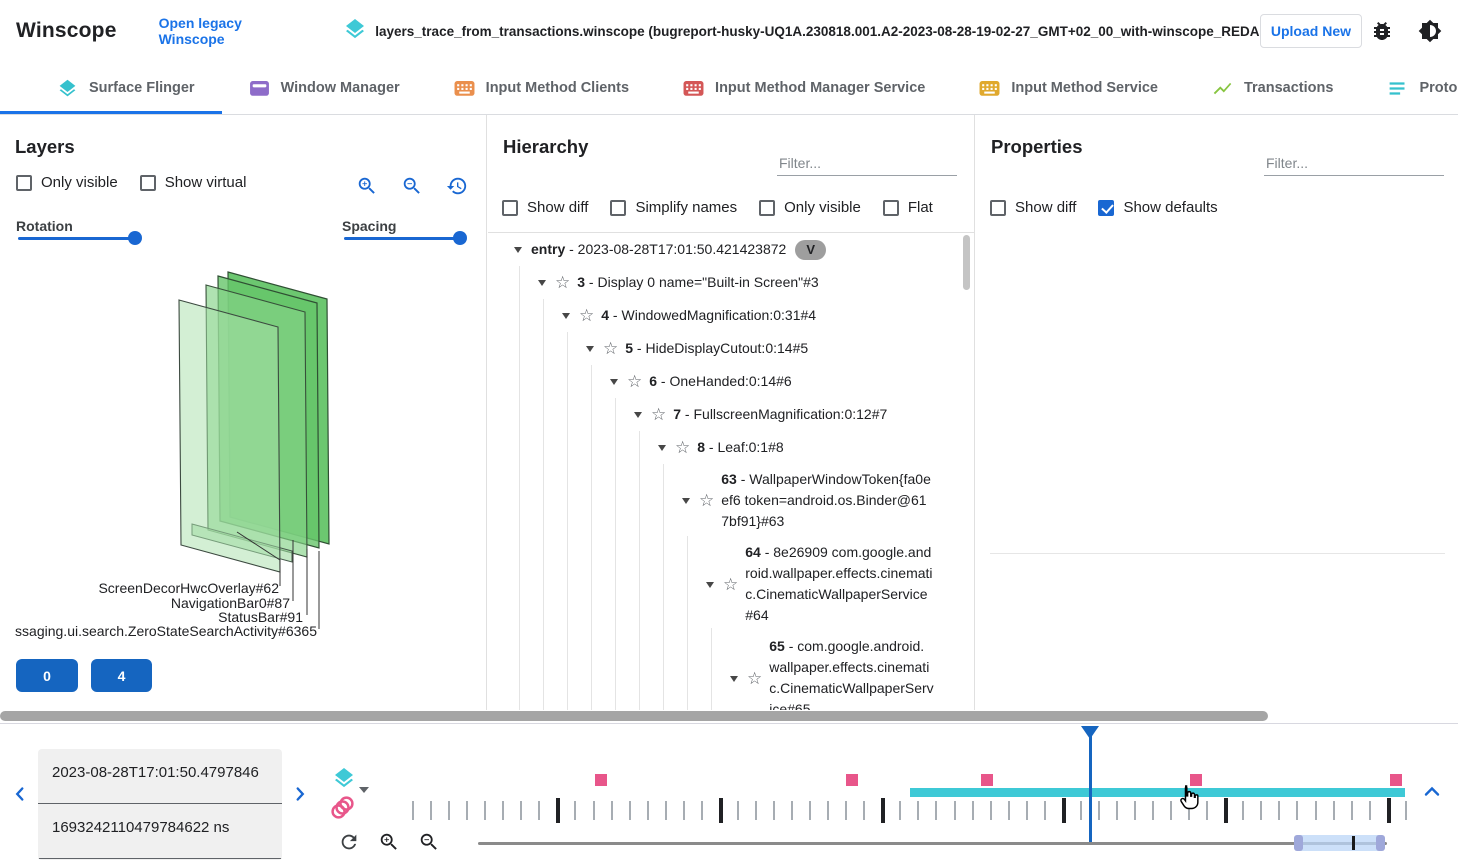  I want to click on properties-filter-input, so click(1354, 163).